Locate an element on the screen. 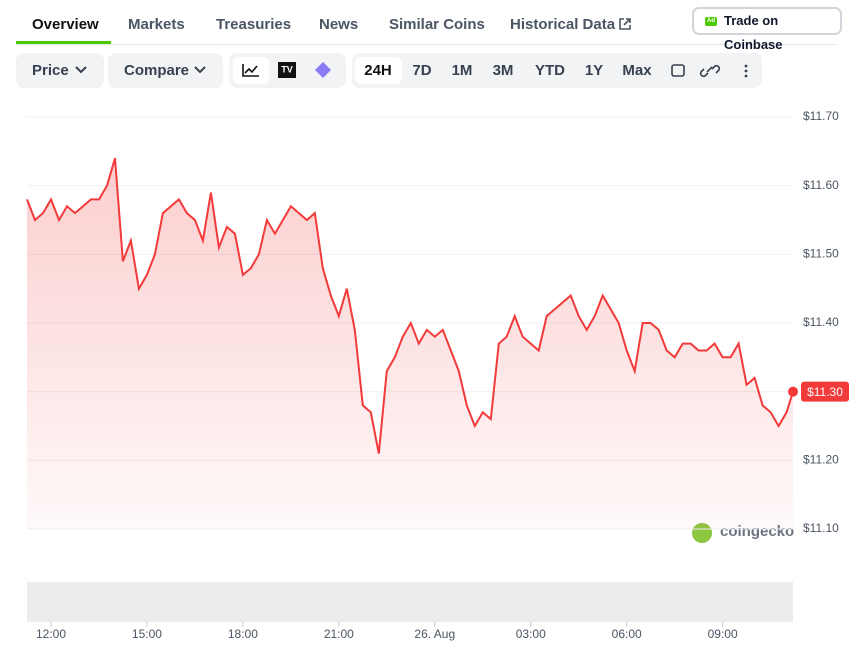 Image resolution: width=852 pixels, height=651 pixels. icon-line is located at coordinates (250, 70).